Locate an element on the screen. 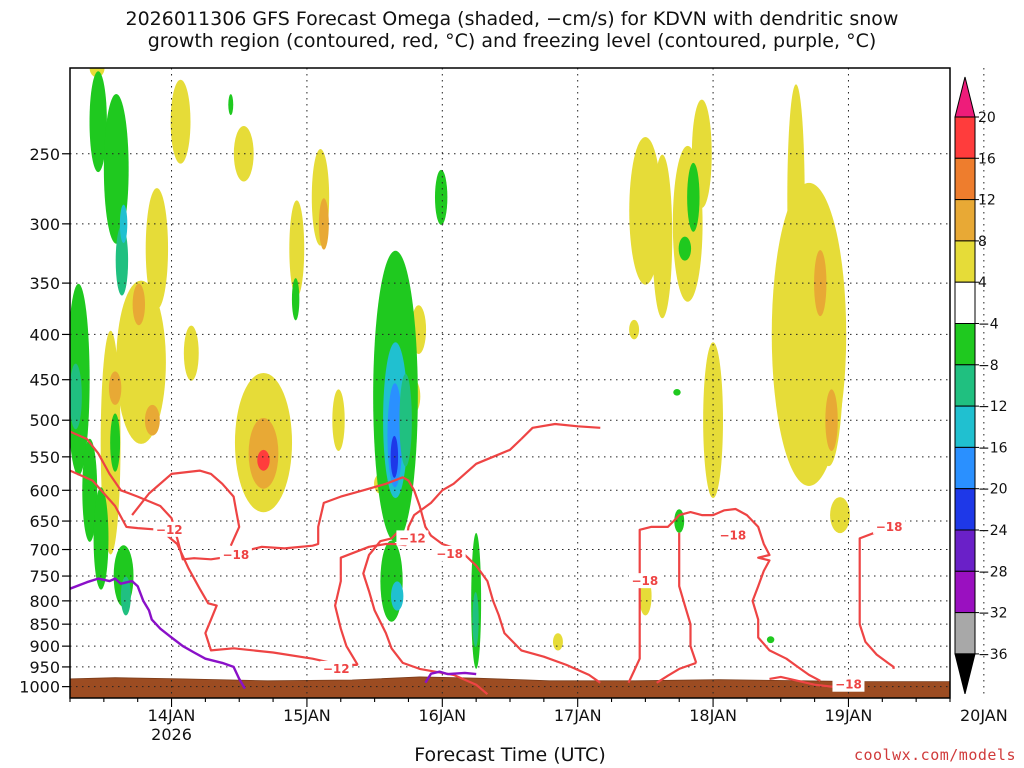 The height and width of the screenshot is (768, 1024). y-tick-label: 700 is located at coordinates (44, 550).